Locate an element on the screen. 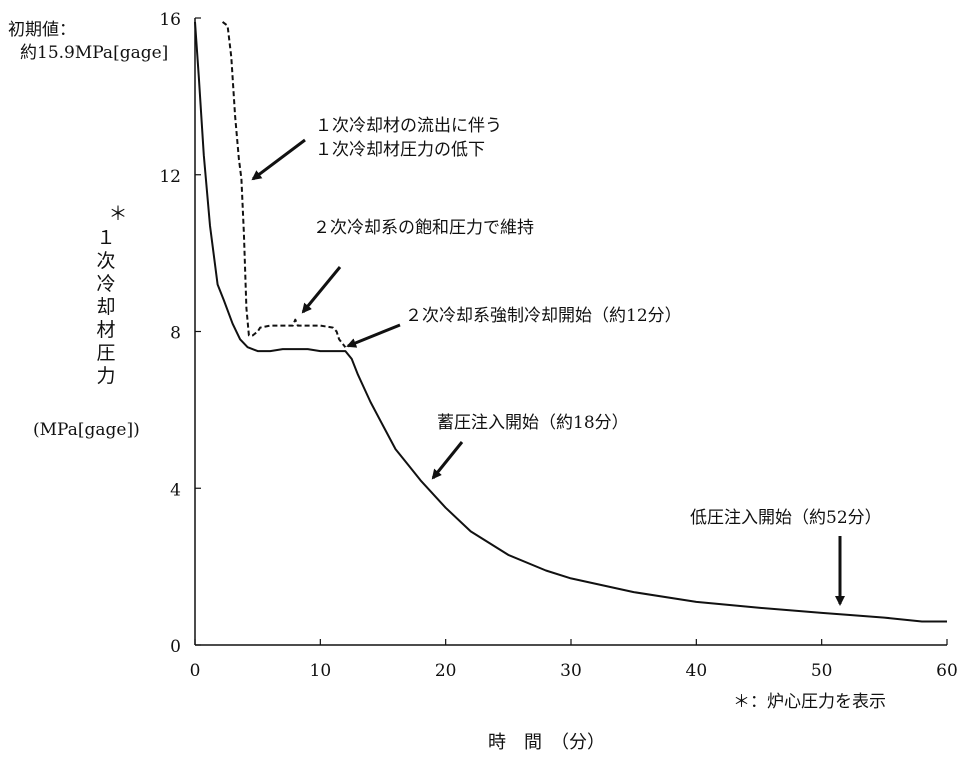  y-tick-label: 8 is located at coordinates (175, 334).